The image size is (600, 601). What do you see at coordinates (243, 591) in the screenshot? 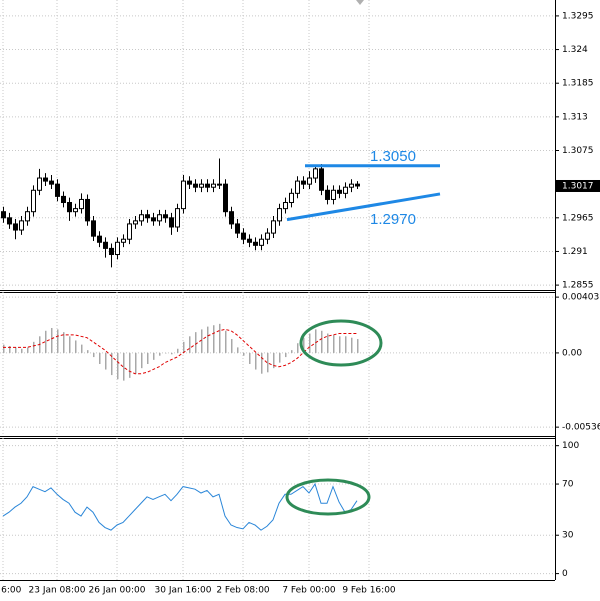
I see `x-tick-label: 2 Feb 08:00` at bounding box center [243, 591].